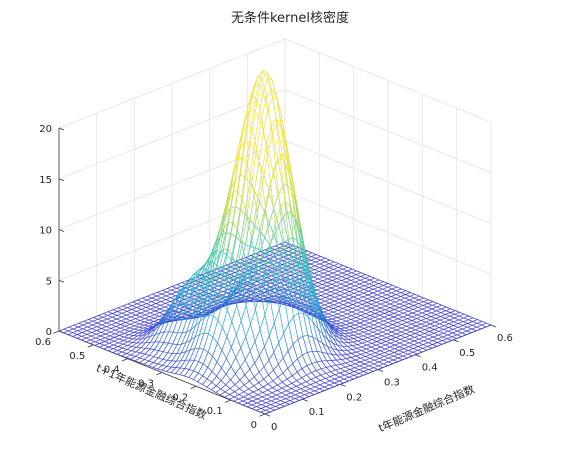 This screenshot has width=580, height=464. Describe the element at coordinates (45, 129) in the screenshot. I see `z-tick-label: 20` at that location.